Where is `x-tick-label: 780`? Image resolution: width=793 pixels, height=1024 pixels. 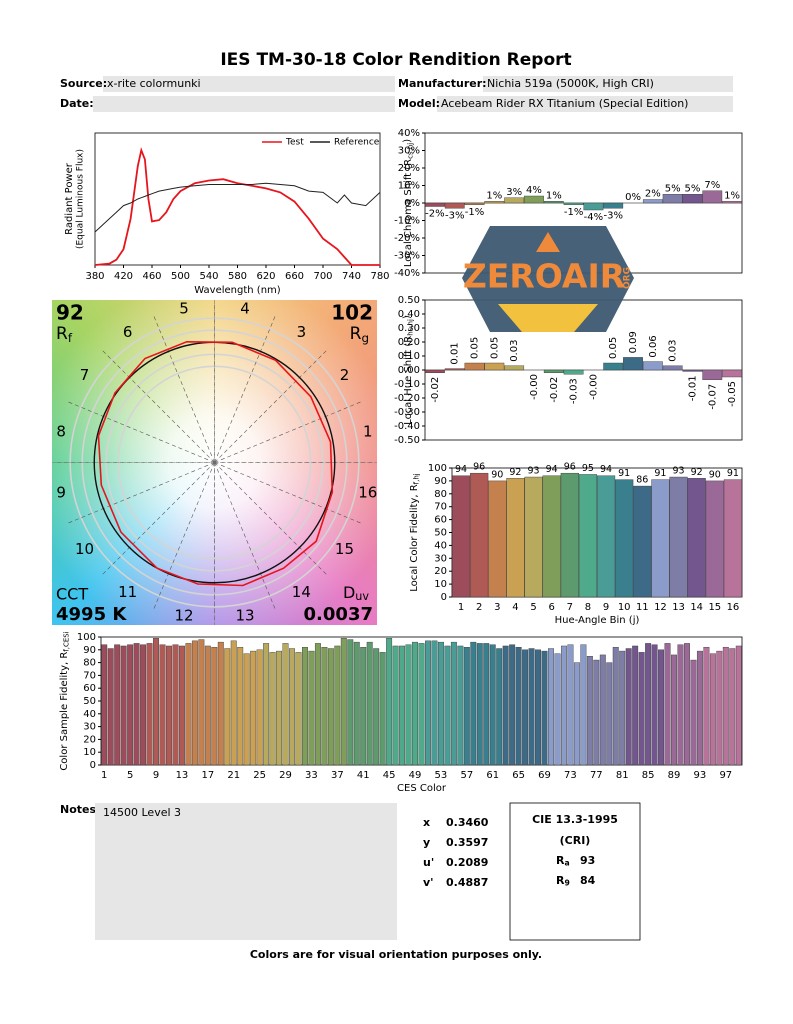
x-tick-label: 780 is located at coordinates (379, 276).